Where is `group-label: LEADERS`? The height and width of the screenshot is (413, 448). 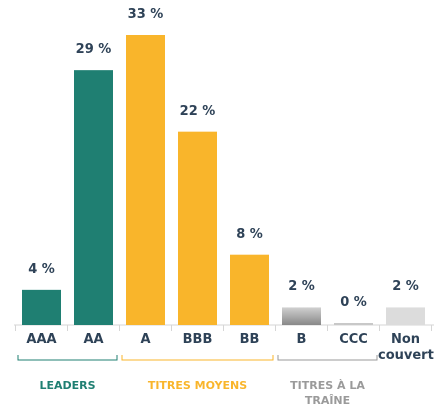
group-label: LEADERS is located at coordinates (67, 385).